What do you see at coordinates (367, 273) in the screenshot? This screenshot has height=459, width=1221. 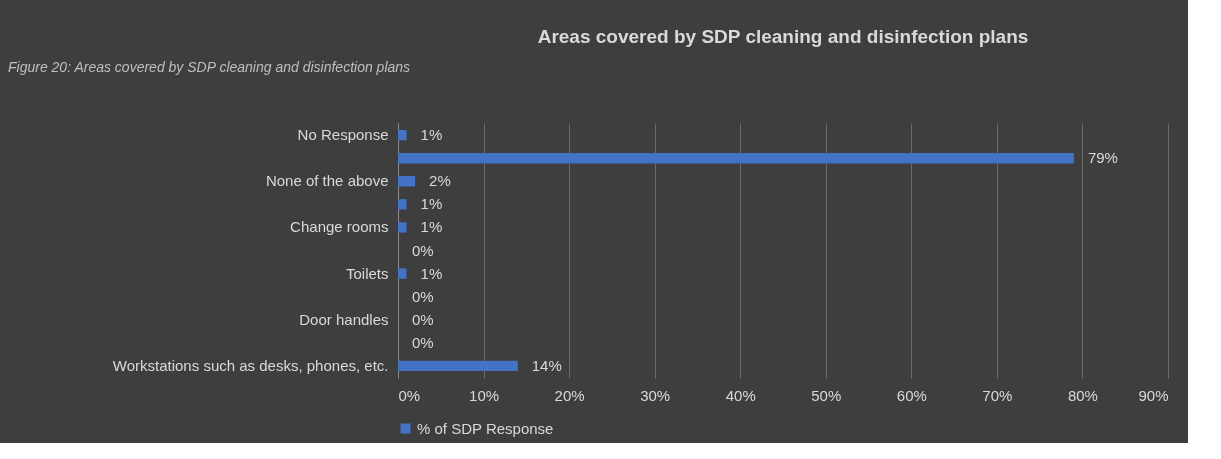 I see `y-tick-label: Toilets` at bounding box center [367, 273].